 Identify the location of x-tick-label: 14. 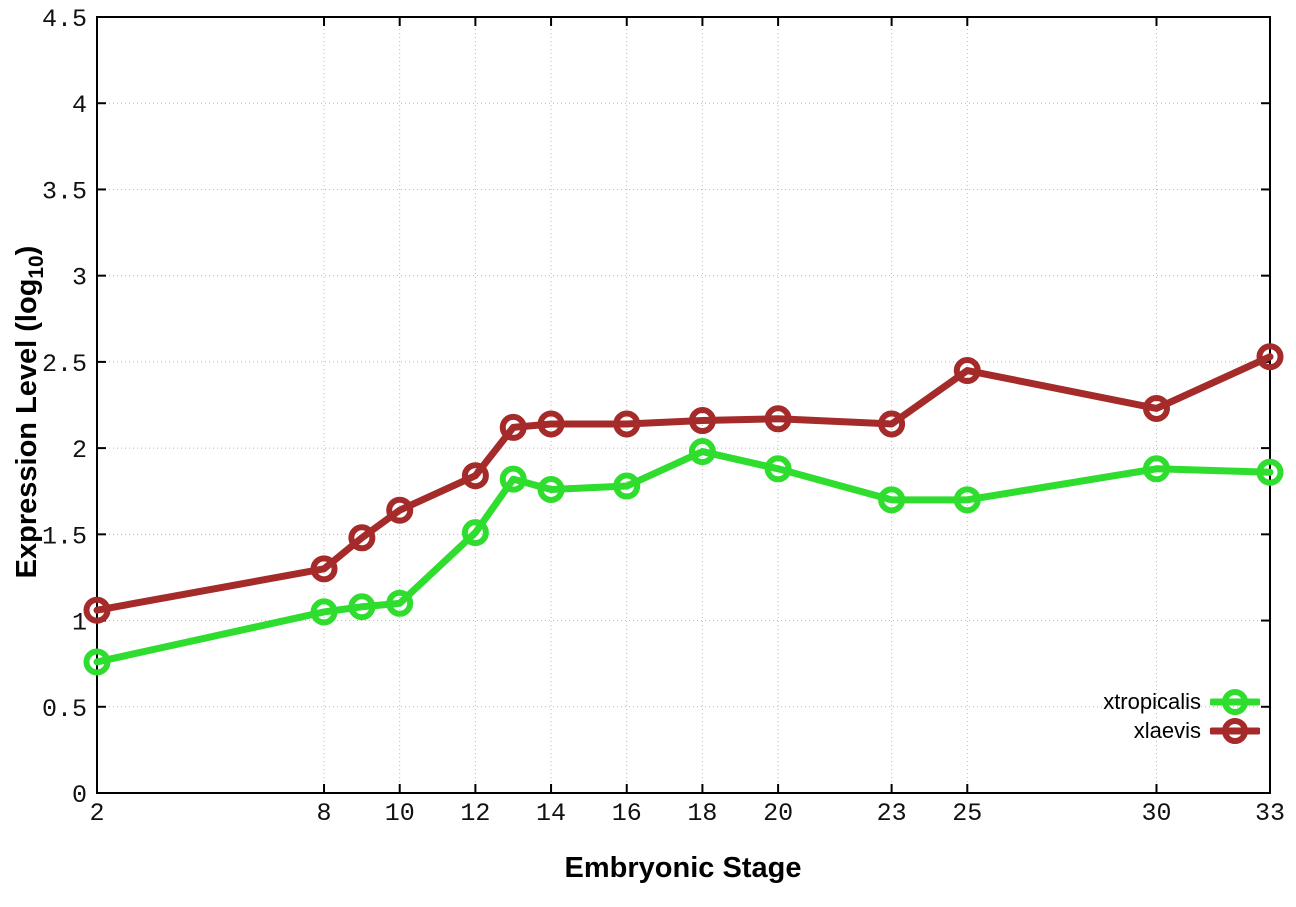
(551, 813).